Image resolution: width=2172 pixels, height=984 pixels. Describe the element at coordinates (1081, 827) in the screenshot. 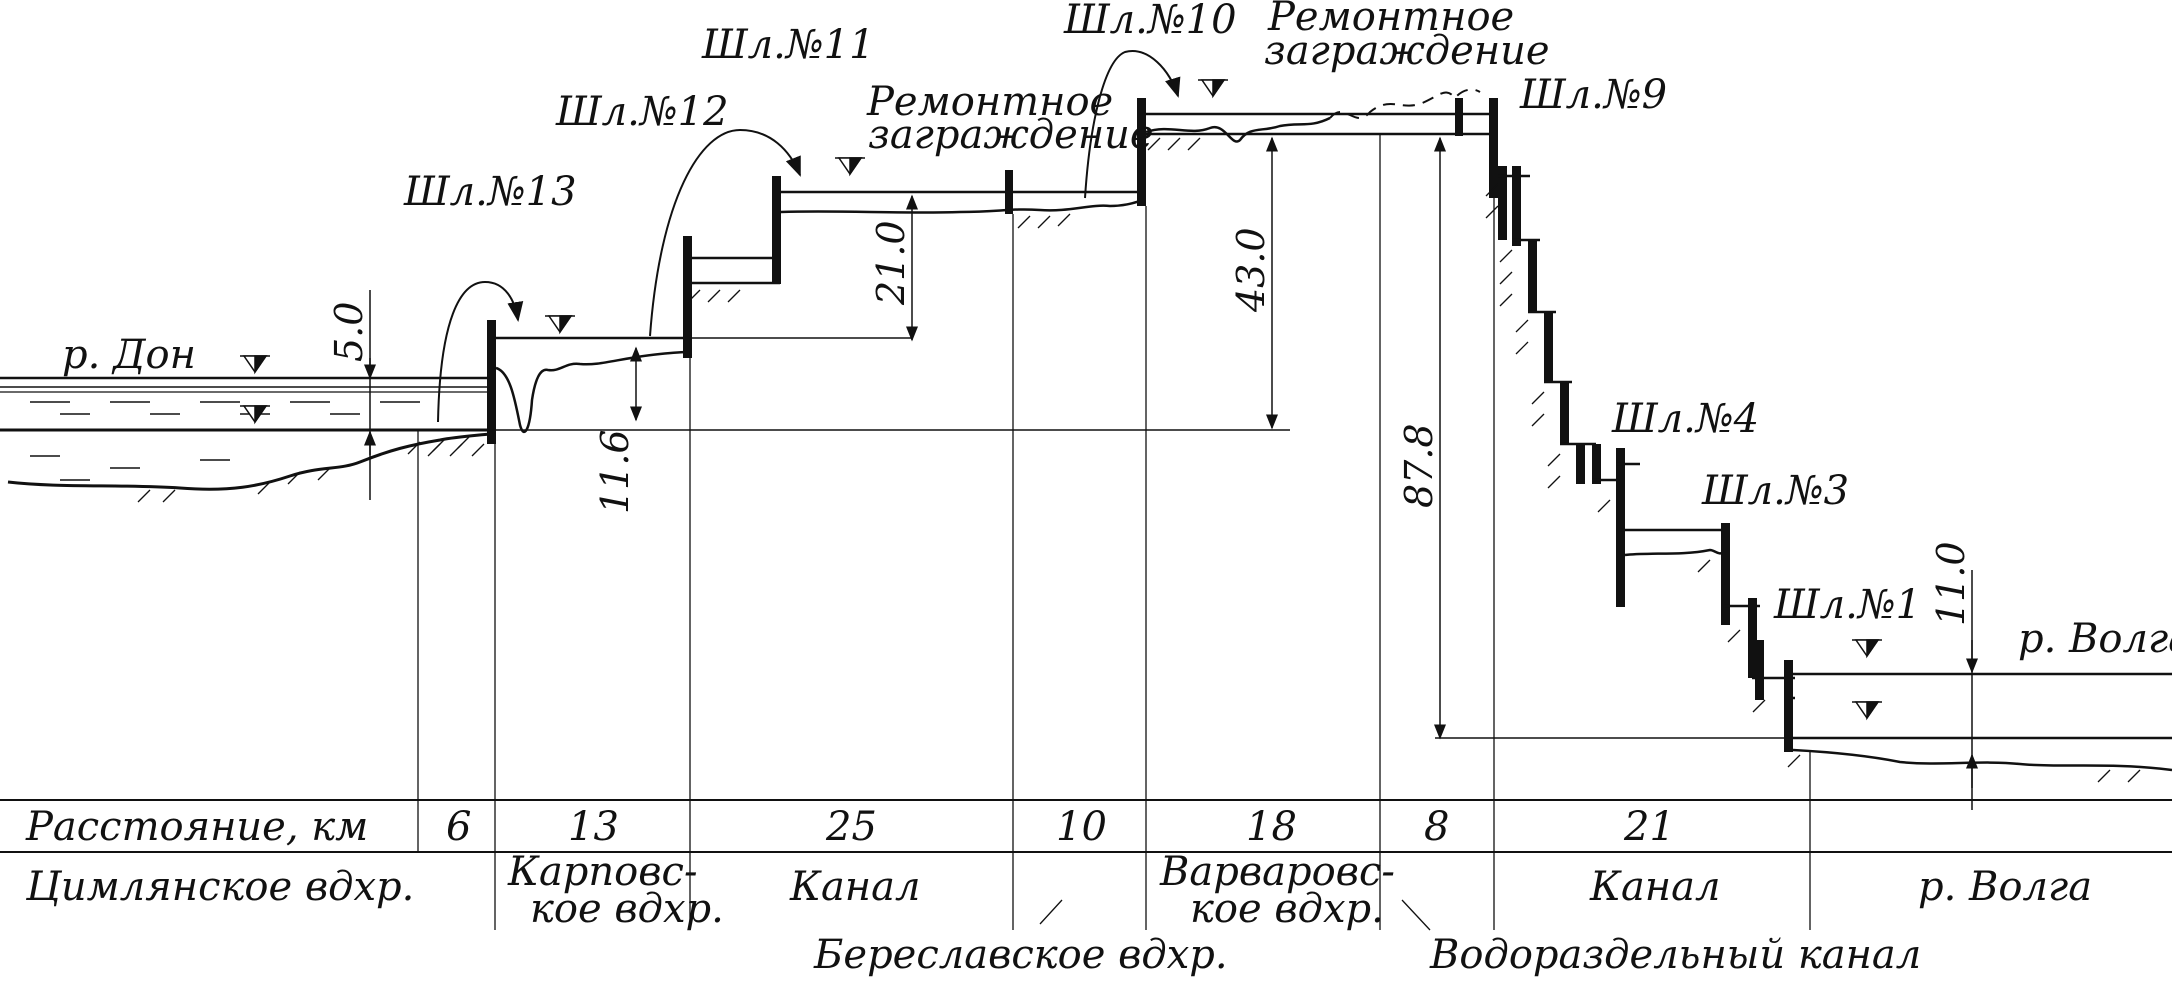

I see `distance-cell: 10` at that location.